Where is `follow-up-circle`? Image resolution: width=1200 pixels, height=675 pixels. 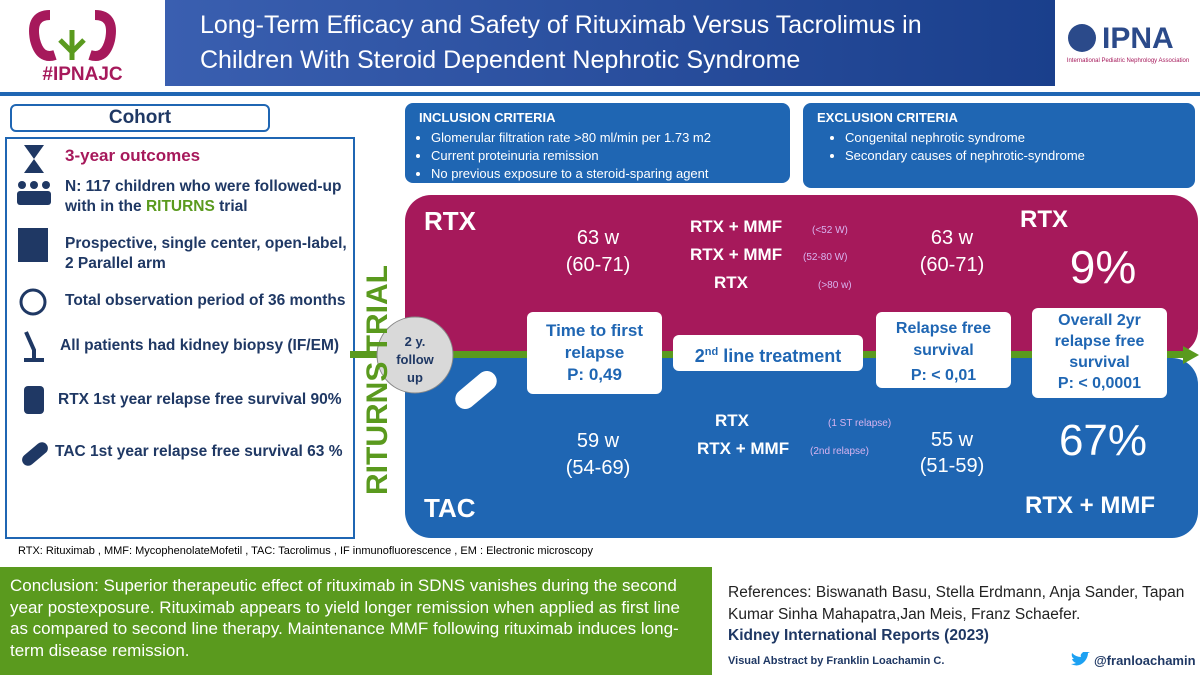 follow-up-circle is located at coordinates (415, 355).